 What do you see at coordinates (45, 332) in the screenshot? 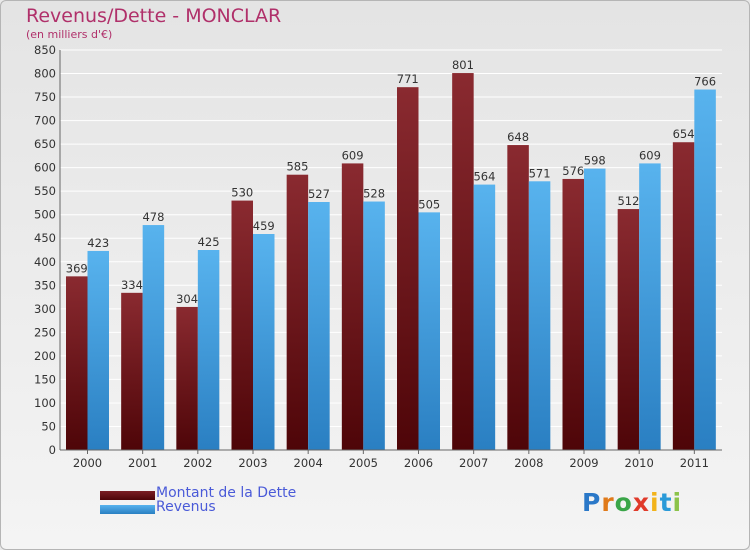
I see `y-tick-label: 250` at bounding box center [45, 332].